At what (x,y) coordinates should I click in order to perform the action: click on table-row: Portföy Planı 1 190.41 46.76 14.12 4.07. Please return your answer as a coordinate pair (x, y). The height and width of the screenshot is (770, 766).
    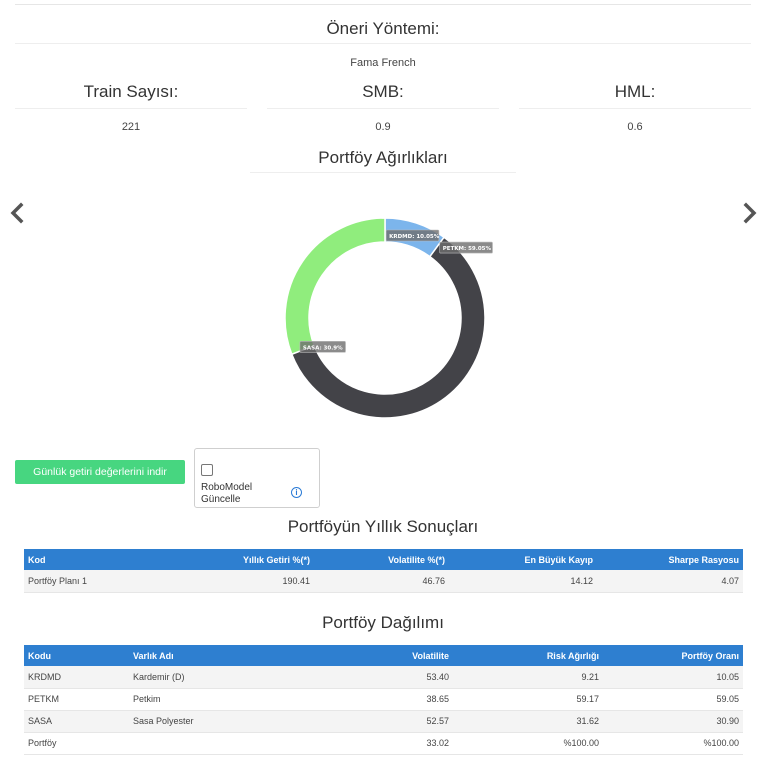
    Looking at the image, I should click on (383, 581).